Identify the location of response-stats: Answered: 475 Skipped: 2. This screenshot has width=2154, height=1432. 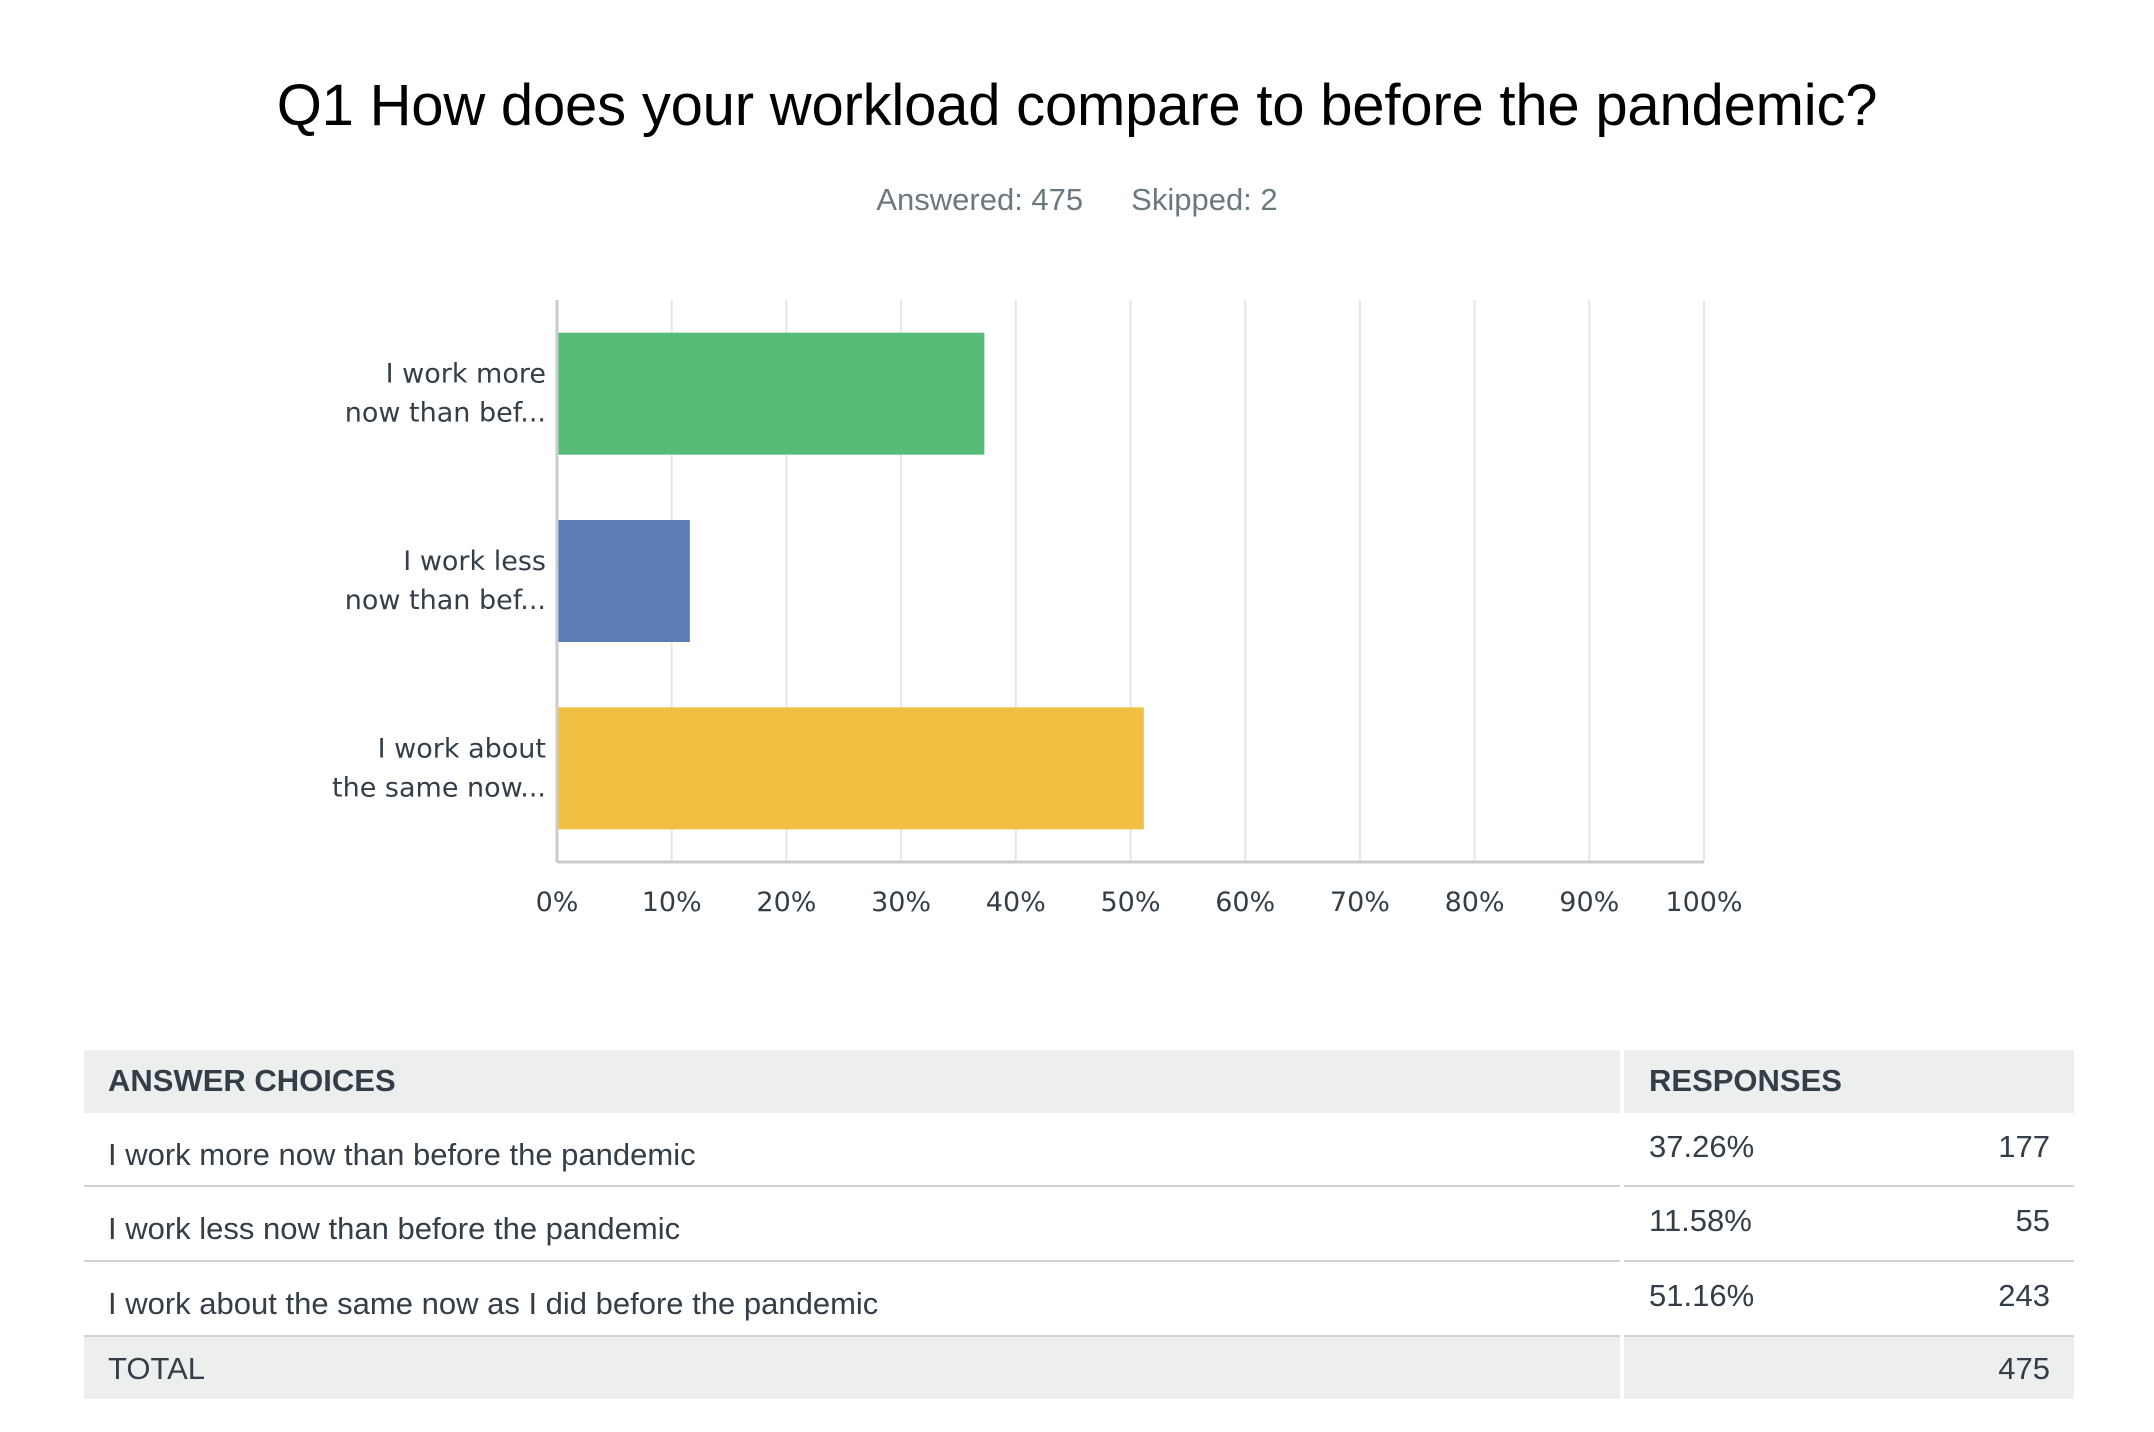
(1077, 200).